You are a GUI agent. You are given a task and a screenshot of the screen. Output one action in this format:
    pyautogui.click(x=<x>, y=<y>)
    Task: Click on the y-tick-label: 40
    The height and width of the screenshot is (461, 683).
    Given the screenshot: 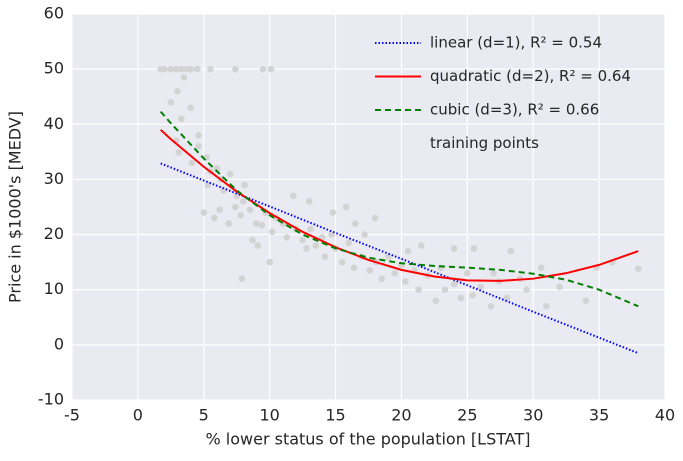 What is the action you would take?
    pyautogui.click(x=54, y=123)
    